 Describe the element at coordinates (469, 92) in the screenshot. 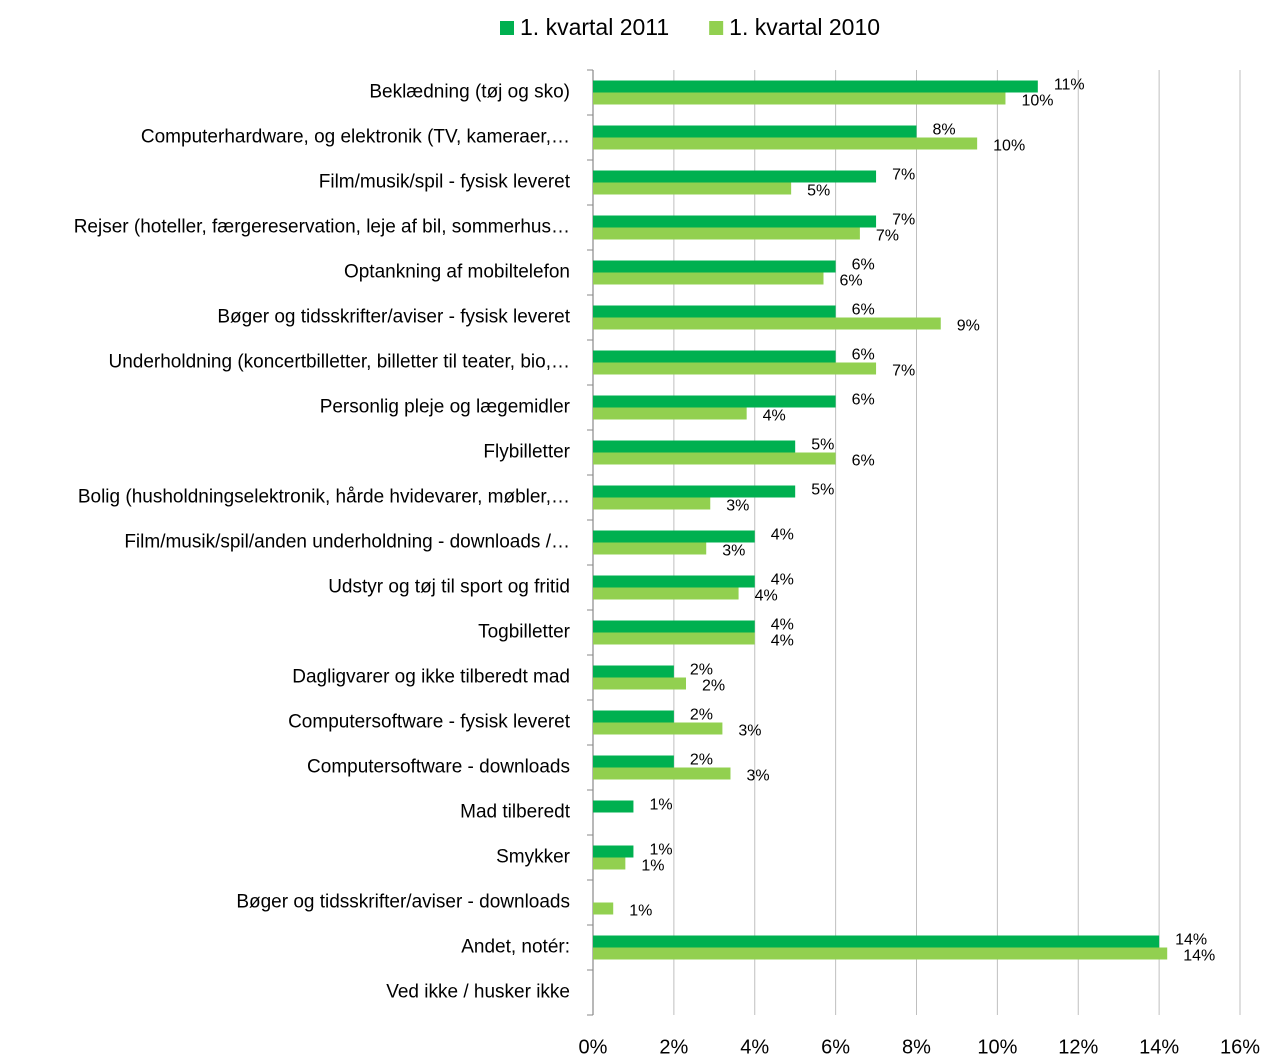

I see `category-label: Beklædning (tøj og sko)` at that location.